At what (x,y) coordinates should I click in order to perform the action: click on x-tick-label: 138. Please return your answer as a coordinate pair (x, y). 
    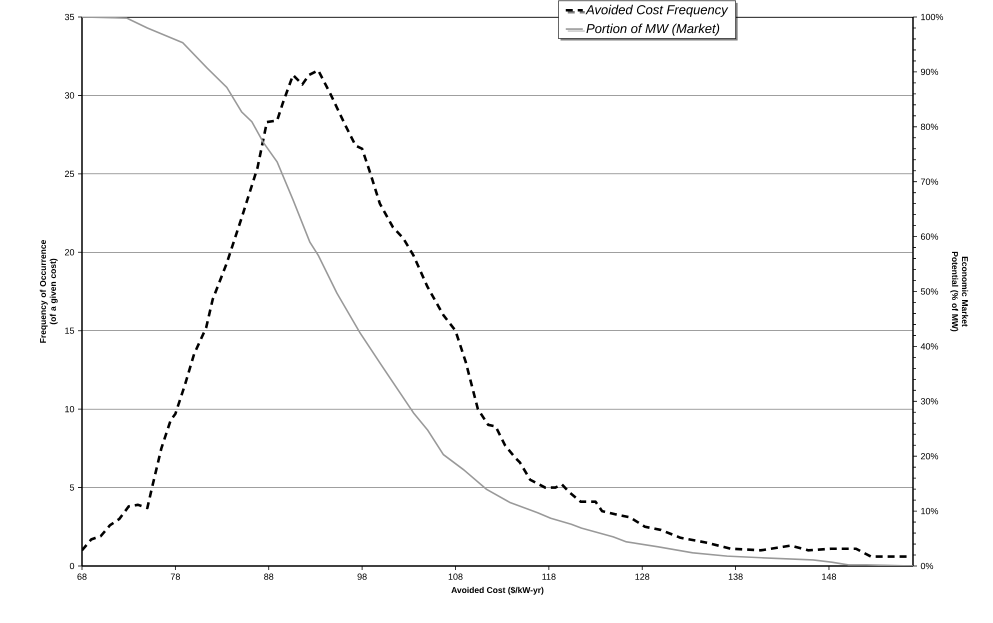
    Looking at the image, I should click on (735, 577).